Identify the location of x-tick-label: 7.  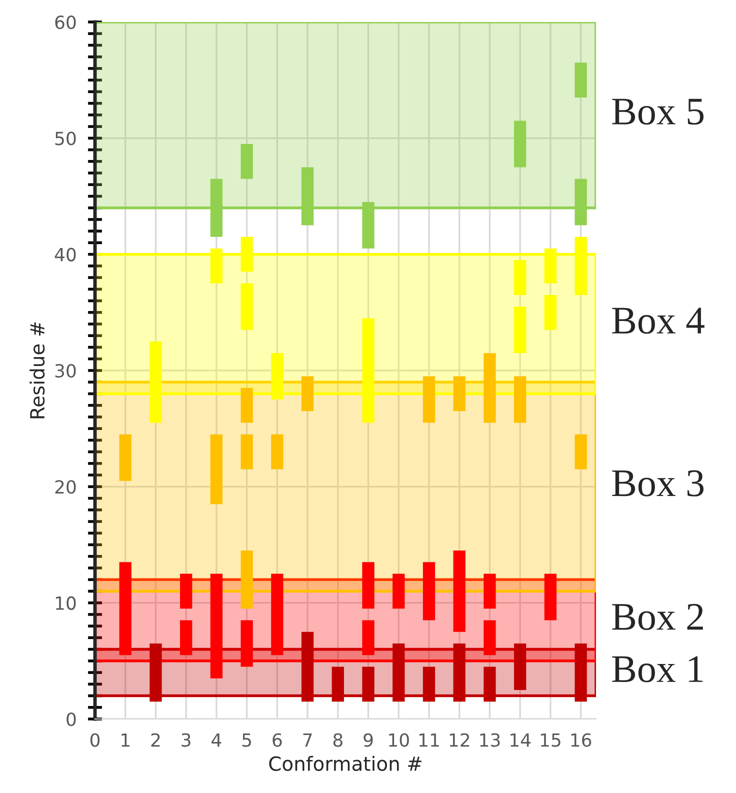
(307, 740).